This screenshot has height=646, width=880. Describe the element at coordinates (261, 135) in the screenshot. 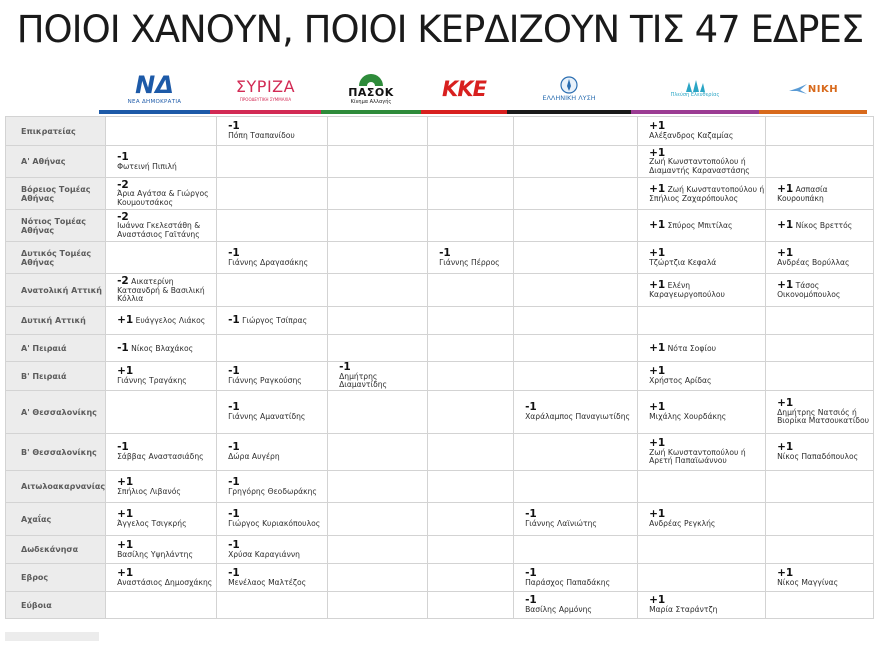

I see `candidate-name: Πόπη Τσαπανίδου` at that location.